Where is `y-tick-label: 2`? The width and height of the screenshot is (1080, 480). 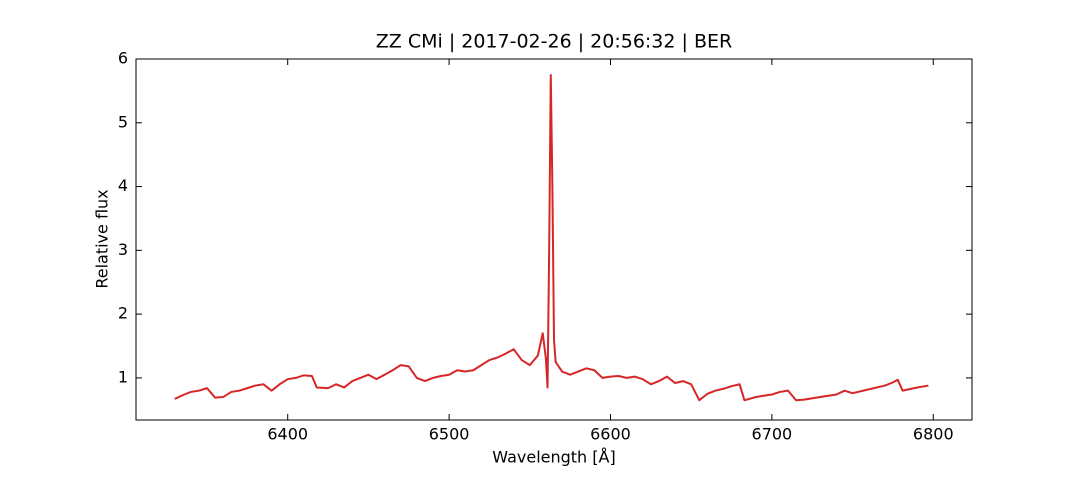 y-tick-label: 2 is located at coordinates (123, 313).